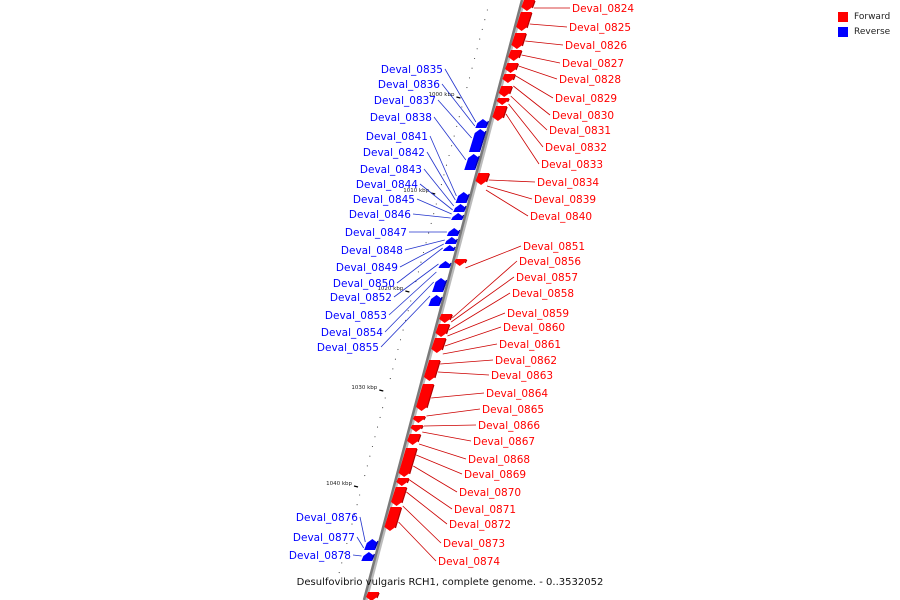 This screenshot has width=900, height=600. I want to click on reverse-gene-label: Deval_0850, so click(364, 284).